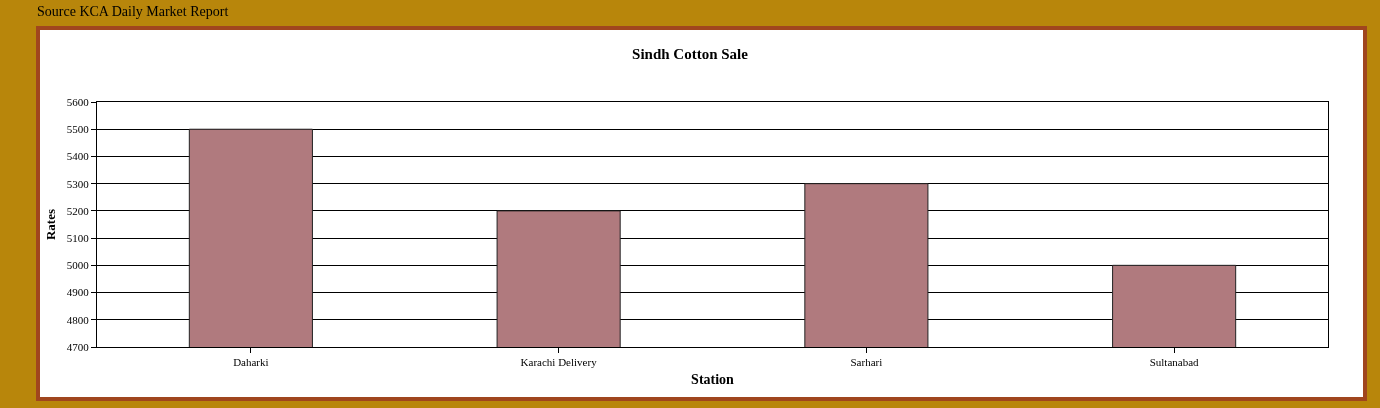 The height and width of the screenshot is (408, 1380). What do you see at coordinates (559, 362) in the screenshot?
I see `x-tick-label: Karachi Delivery` at bounding box center [559, 362].